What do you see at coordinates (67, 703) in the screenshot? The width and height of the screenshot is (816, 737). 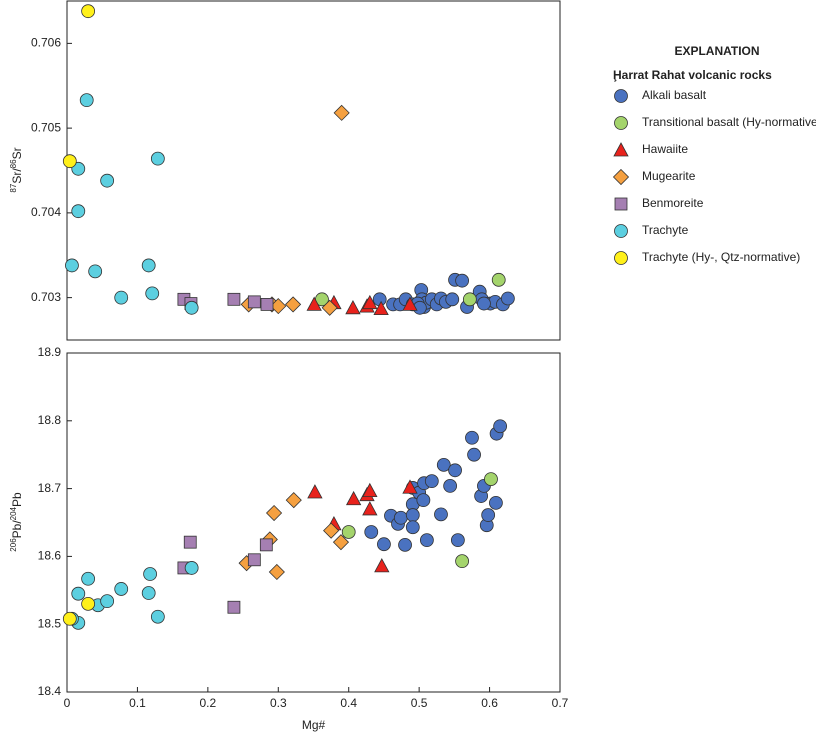 I see `x-tick-label: 0` at bounding box center [67, 703].